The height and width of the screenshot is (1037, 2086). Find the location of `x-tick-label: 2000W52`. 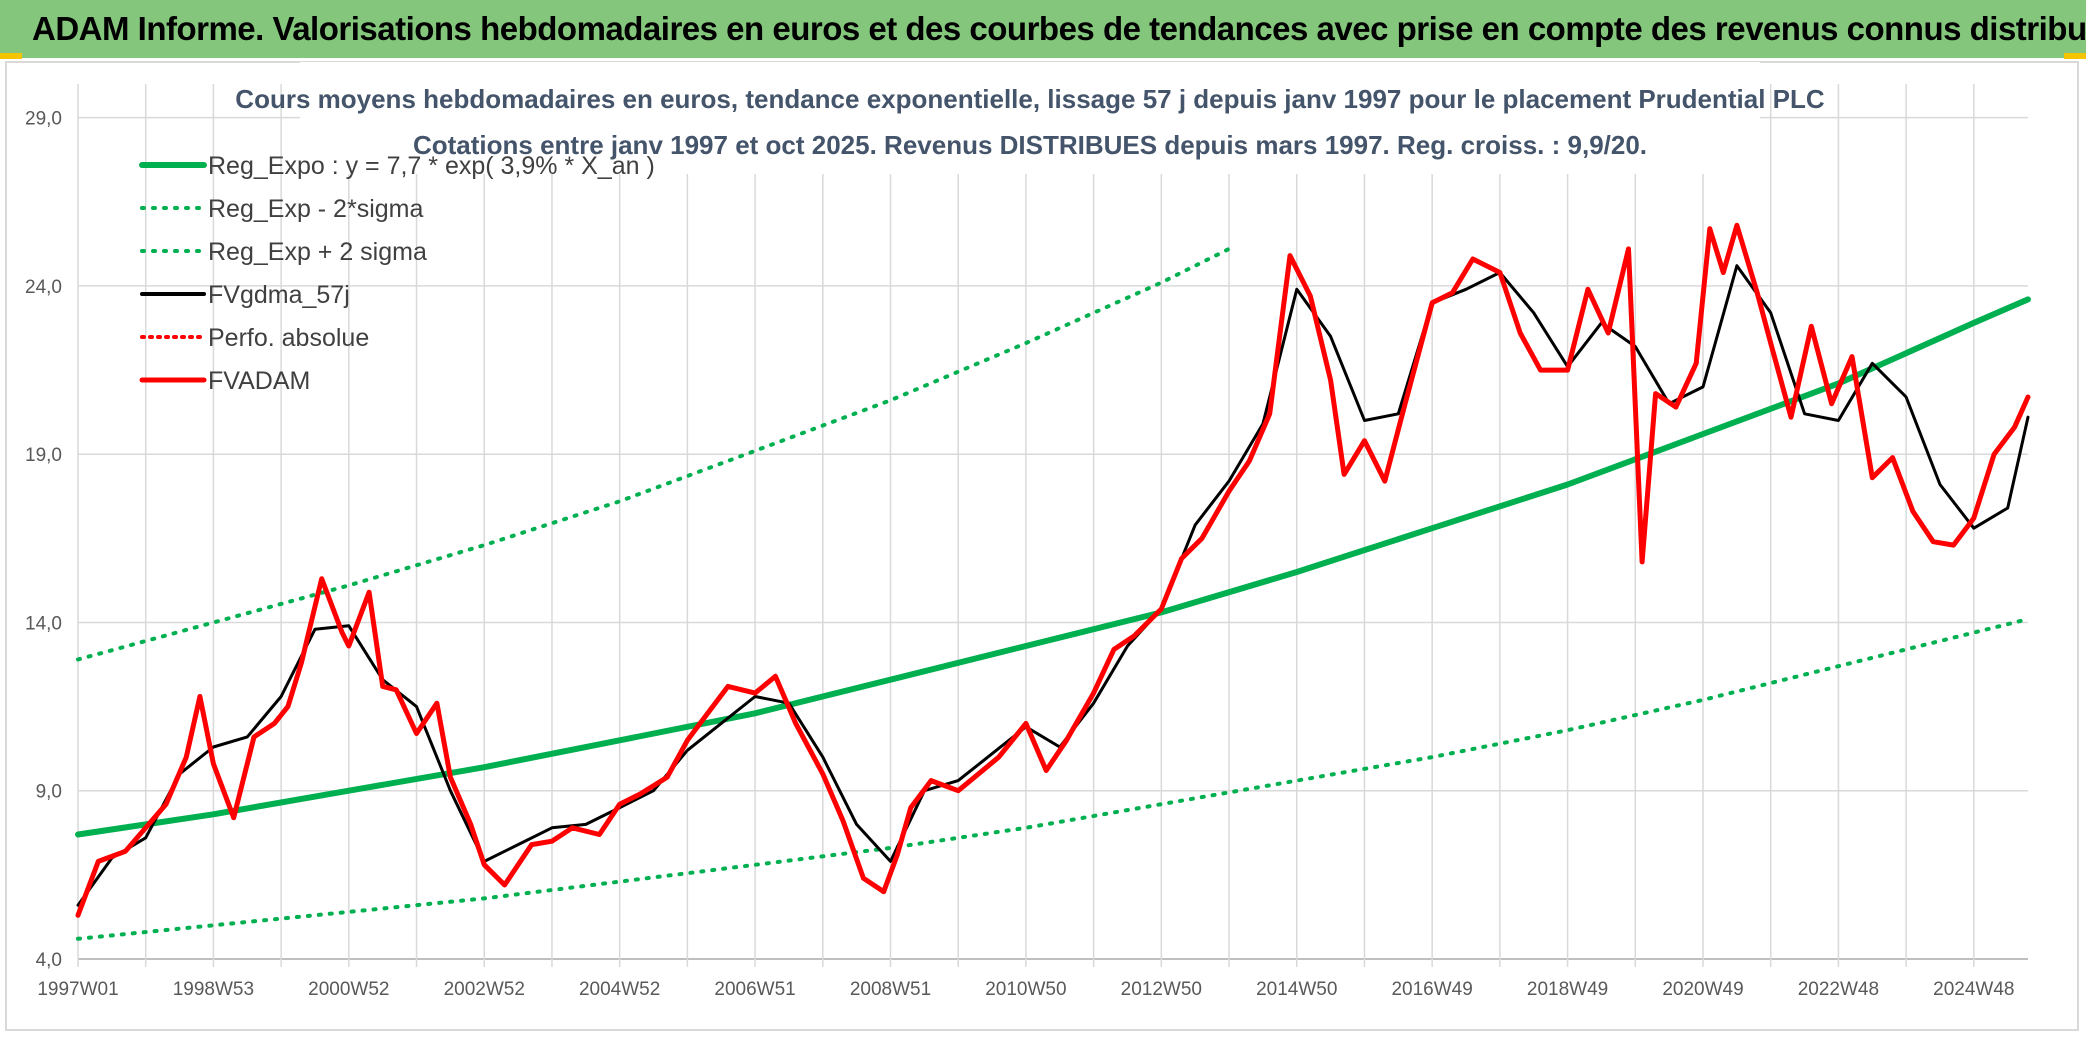

x-tick-label: 2000W52 is located at coordinates (348, 989).